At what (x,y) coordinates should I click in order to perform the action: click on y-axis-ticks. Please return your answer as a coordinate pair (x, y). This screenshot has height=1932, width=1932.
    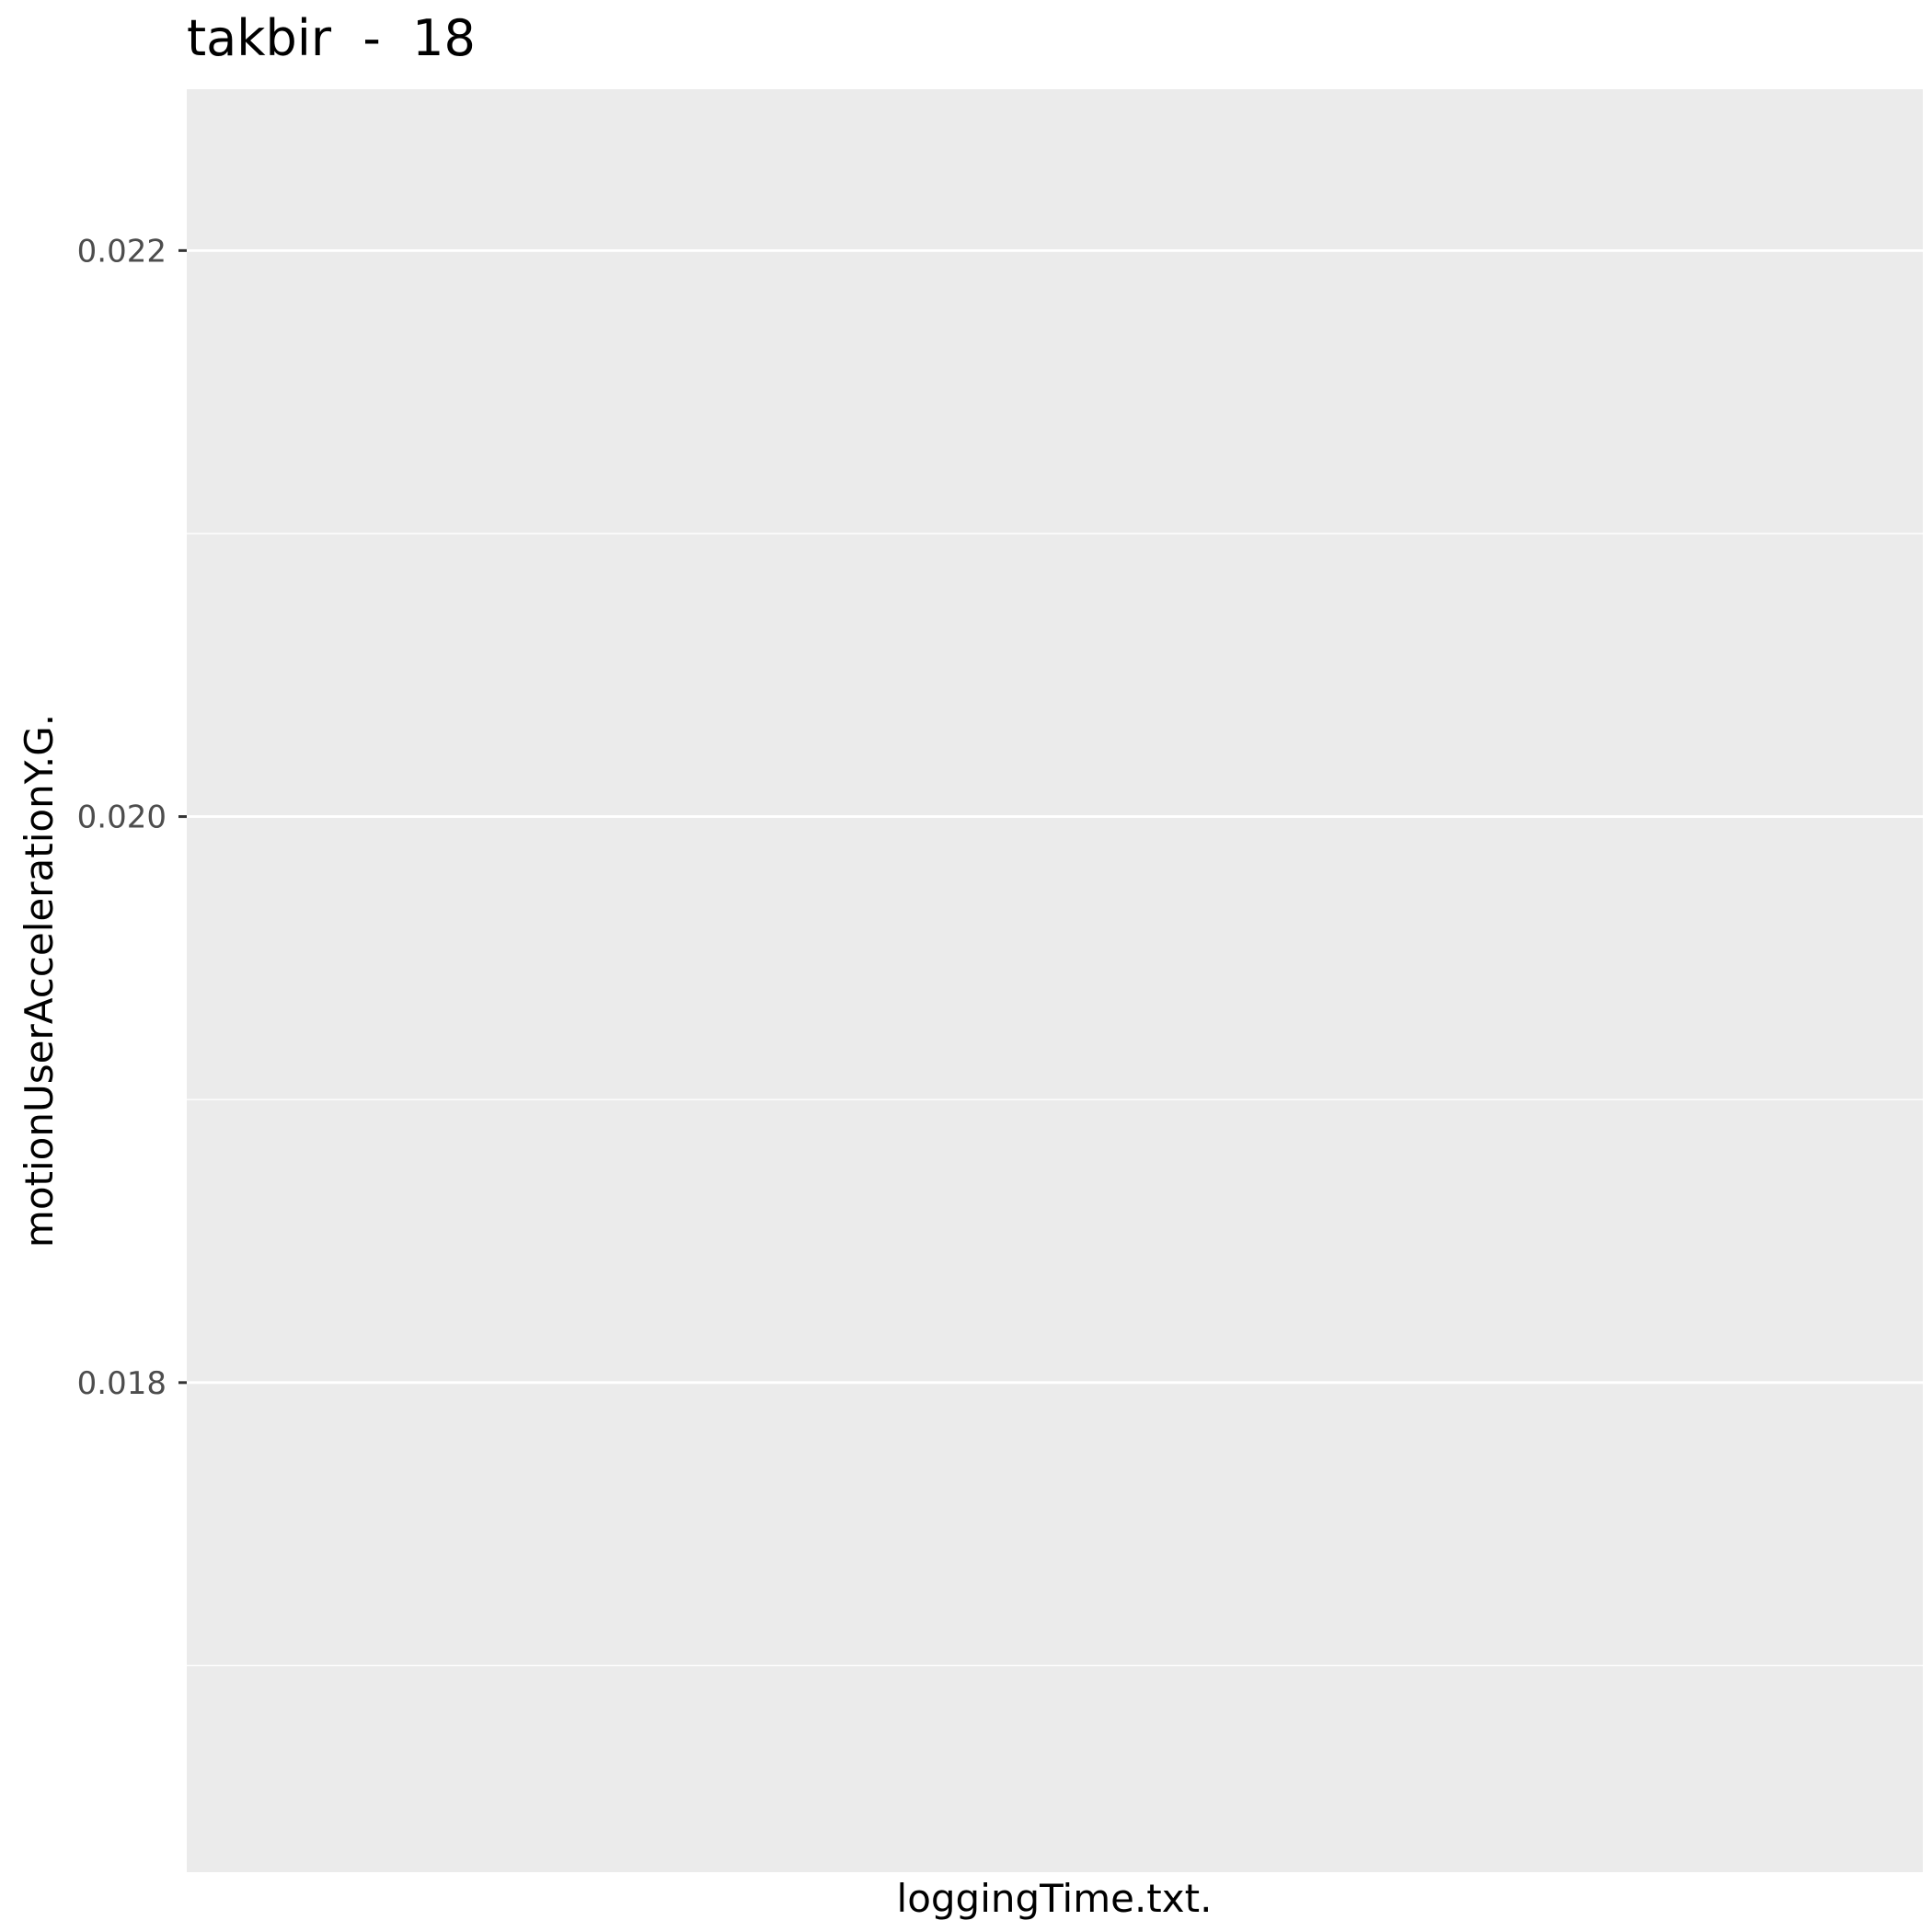
    Looking at the image, I should click on (182, 816).